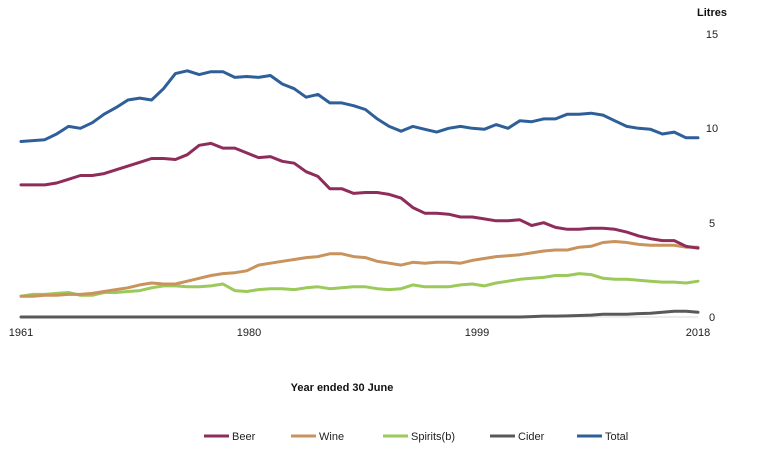 This screenshot has height=454, width=757. I want to click on series-line-spirits-b, so click(359, 285).